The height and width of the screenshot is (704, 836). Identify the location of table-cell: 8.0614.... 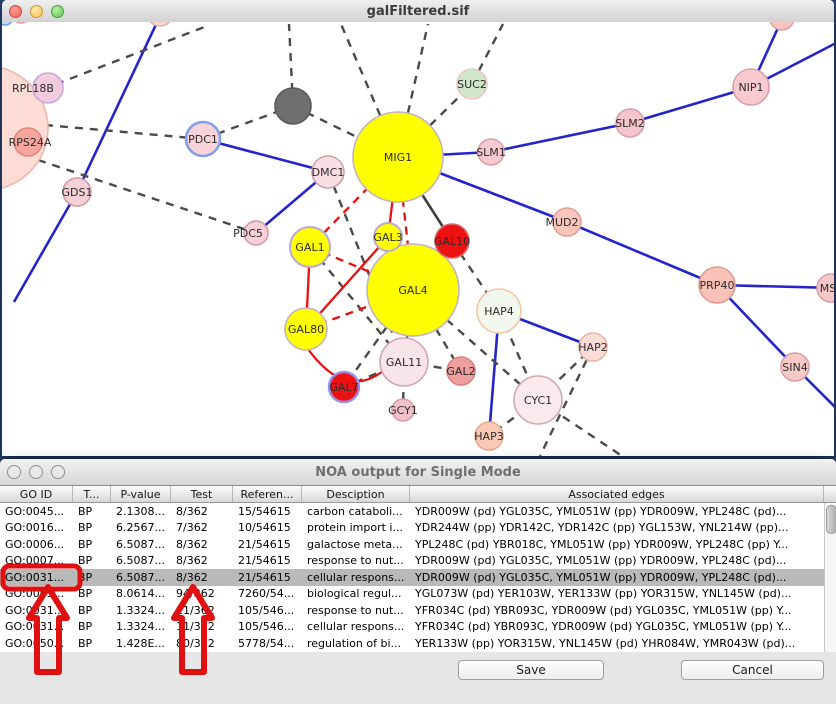
(140, 594).